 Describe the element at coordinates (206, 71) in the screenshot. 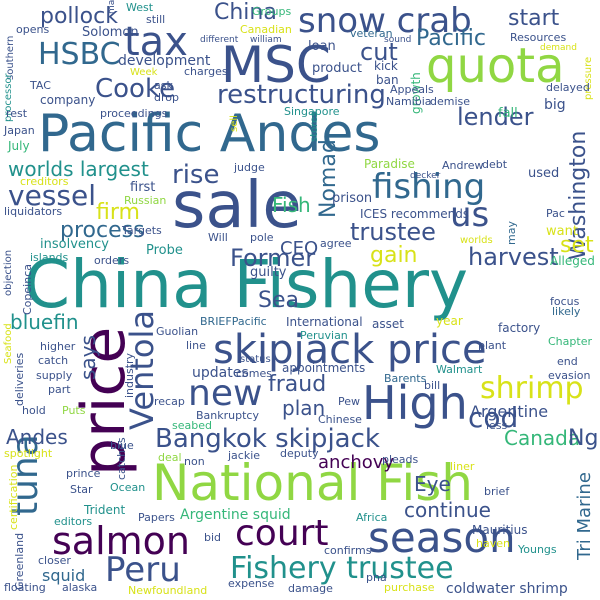

I see `word-charges: charges` at that location.